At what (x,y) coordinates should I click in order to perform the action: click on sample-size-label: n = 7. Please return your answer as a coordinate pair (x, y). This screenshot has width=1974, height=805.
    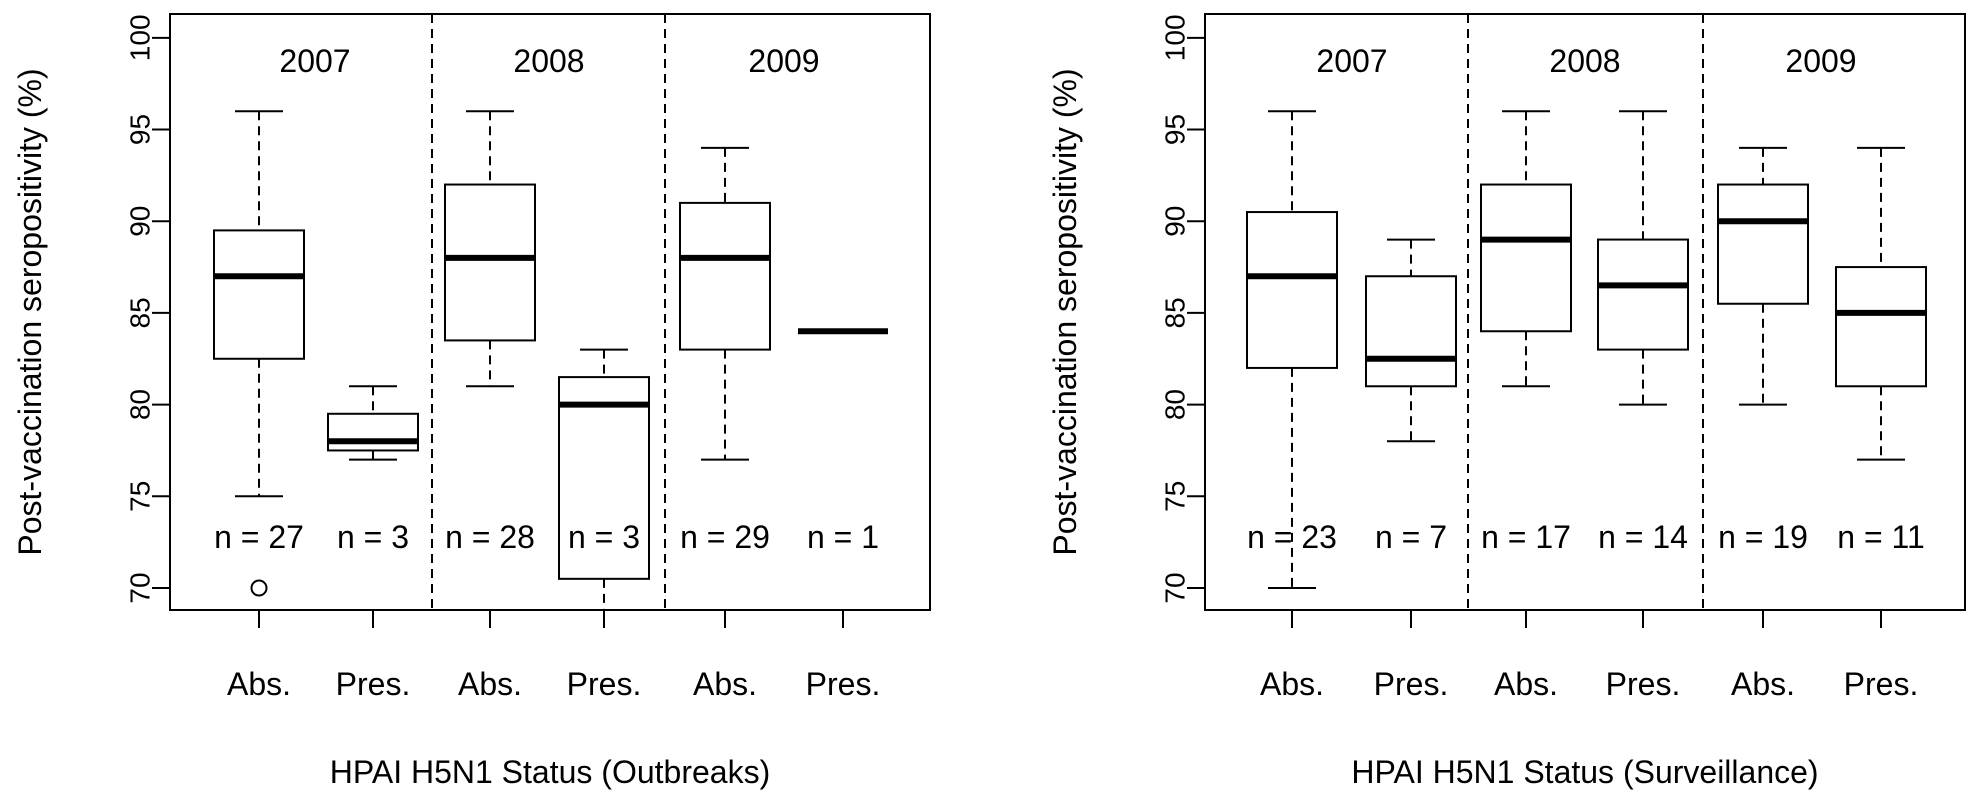
    Looking at the image, I should click on (1411, 537).